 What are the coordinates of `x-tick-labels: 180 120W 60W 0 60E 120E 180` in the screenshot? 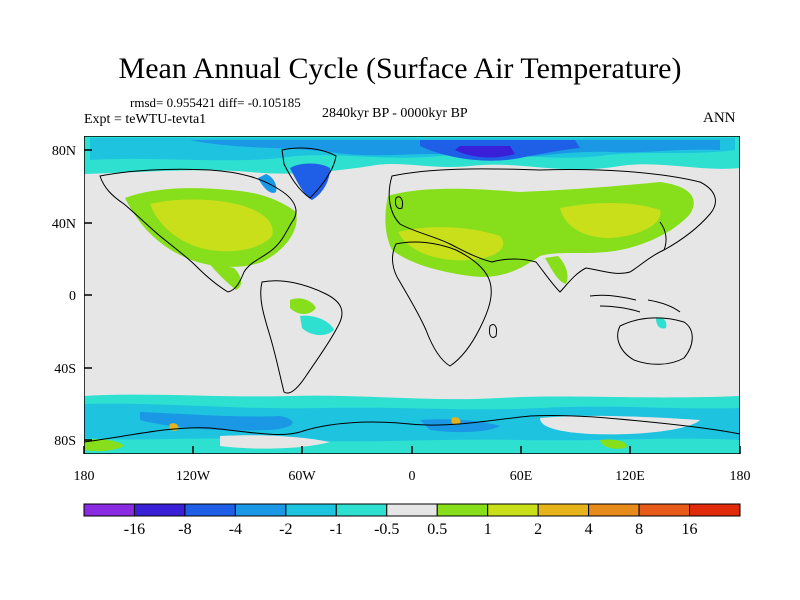 It's located at (412, 476).